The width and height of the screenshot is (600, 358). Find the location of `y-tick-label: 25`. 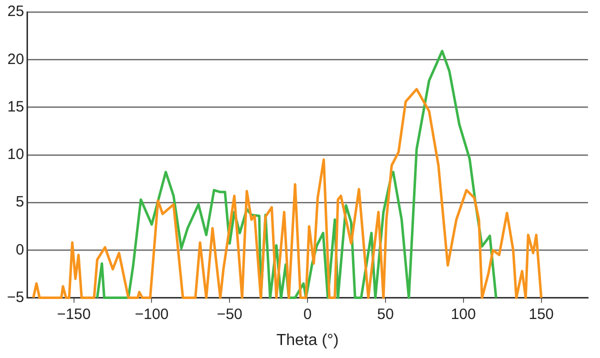

y-tick-label: 25 is located at coordinates (15, 11).